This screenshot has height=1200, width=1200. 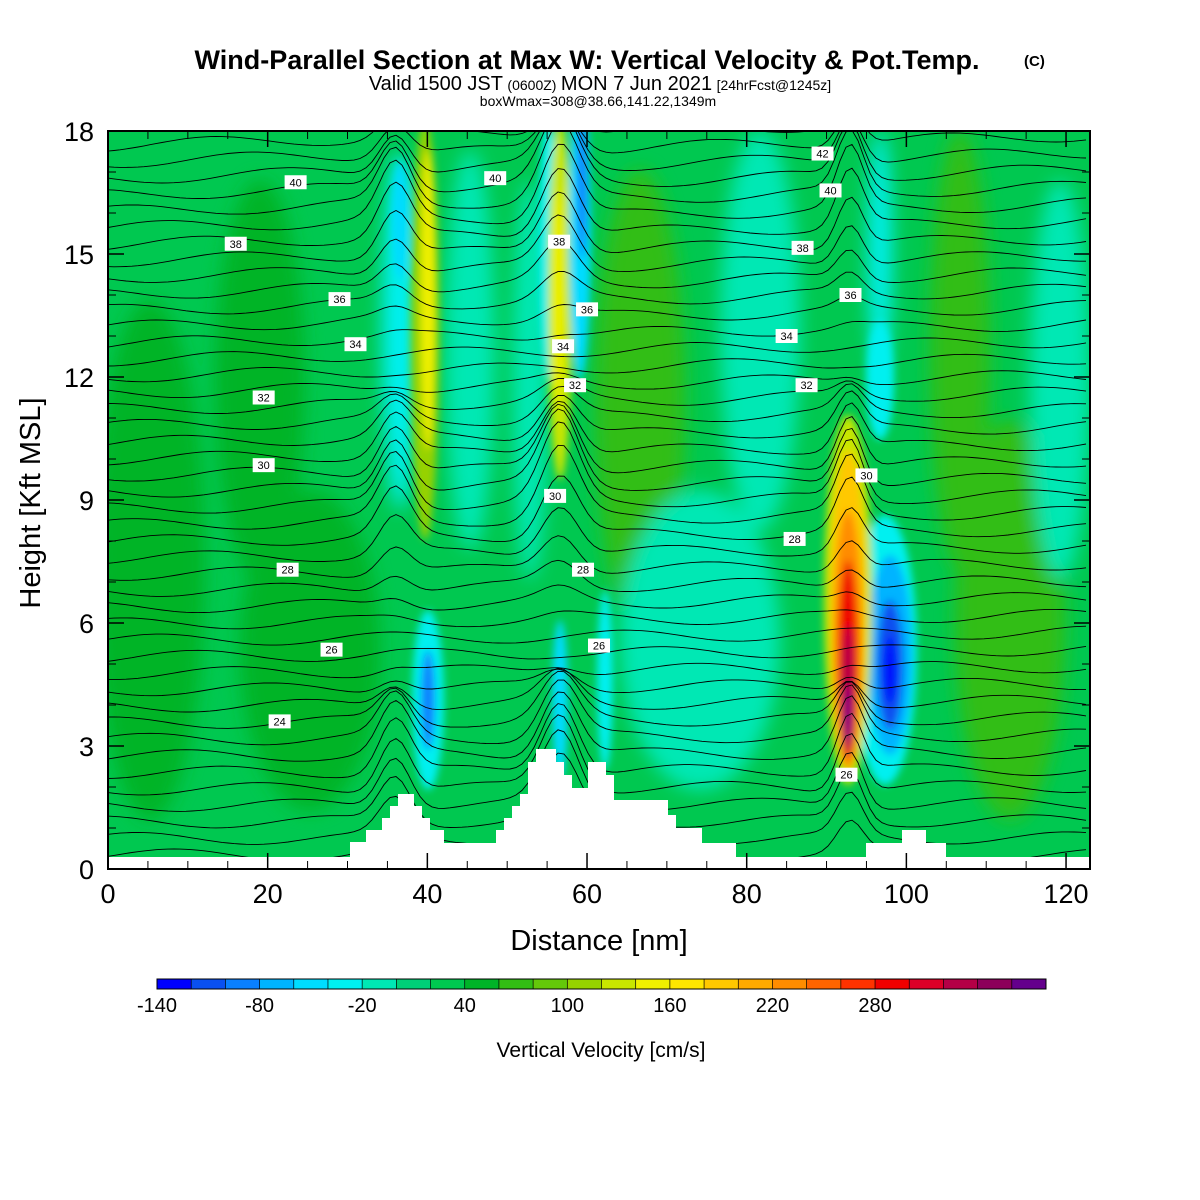 I want to click on x-tick-label: 120, so click(x=1066, y=894).